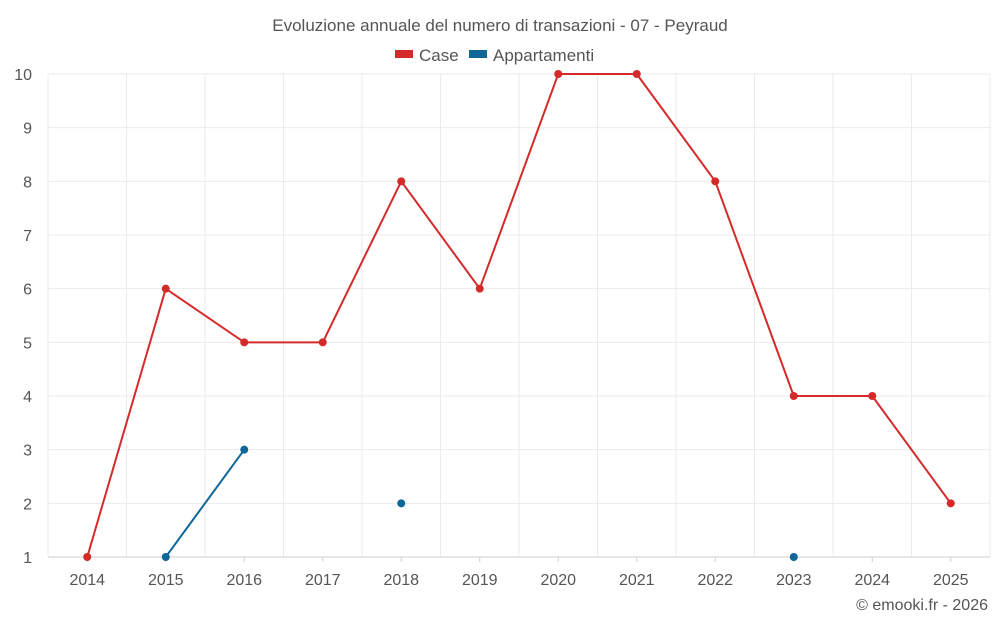 The image size is (1000, 625). Describe the element at coordinates (205, 503) in the screenshot. I see `series-line-appartamenti` at that location.